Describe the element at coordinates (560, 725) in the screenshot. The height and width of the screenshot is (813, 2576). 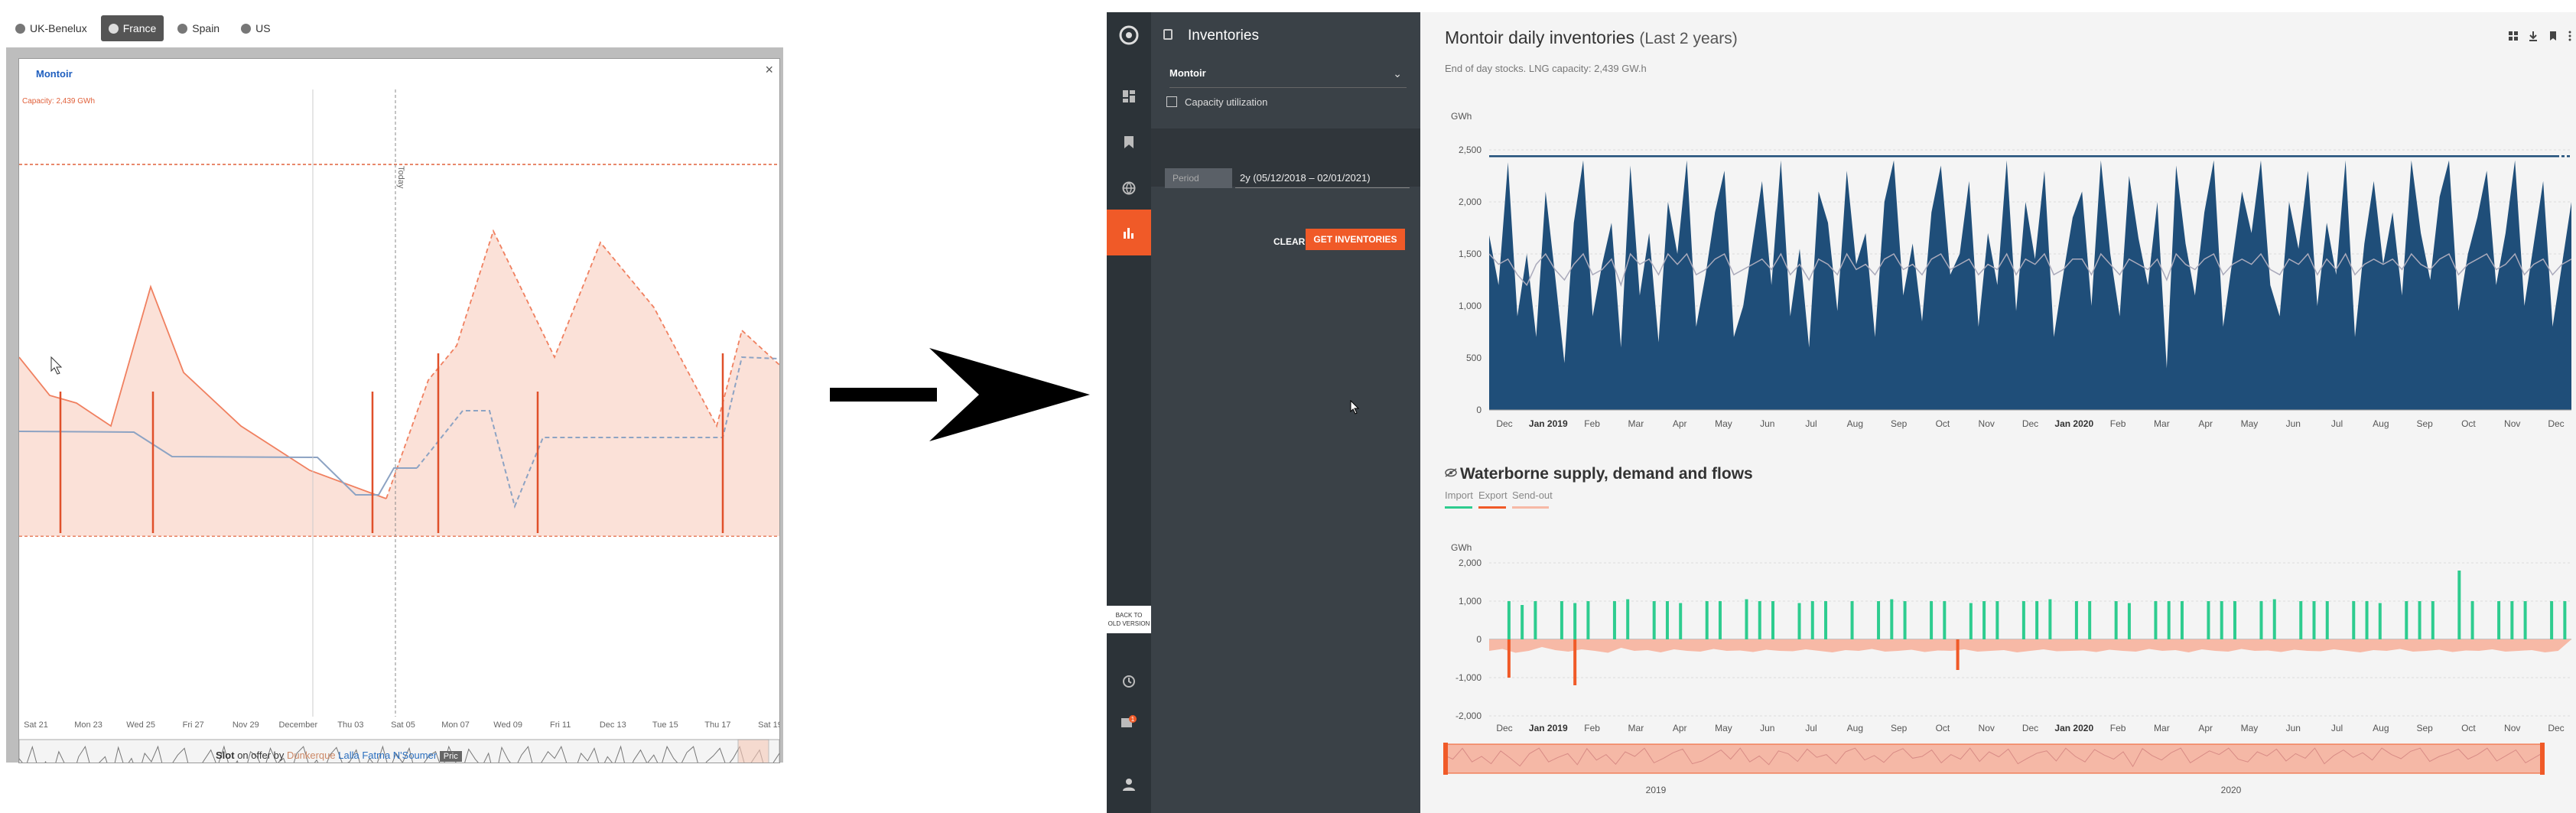
I see `old-x-tick: Fri 11` at that location.